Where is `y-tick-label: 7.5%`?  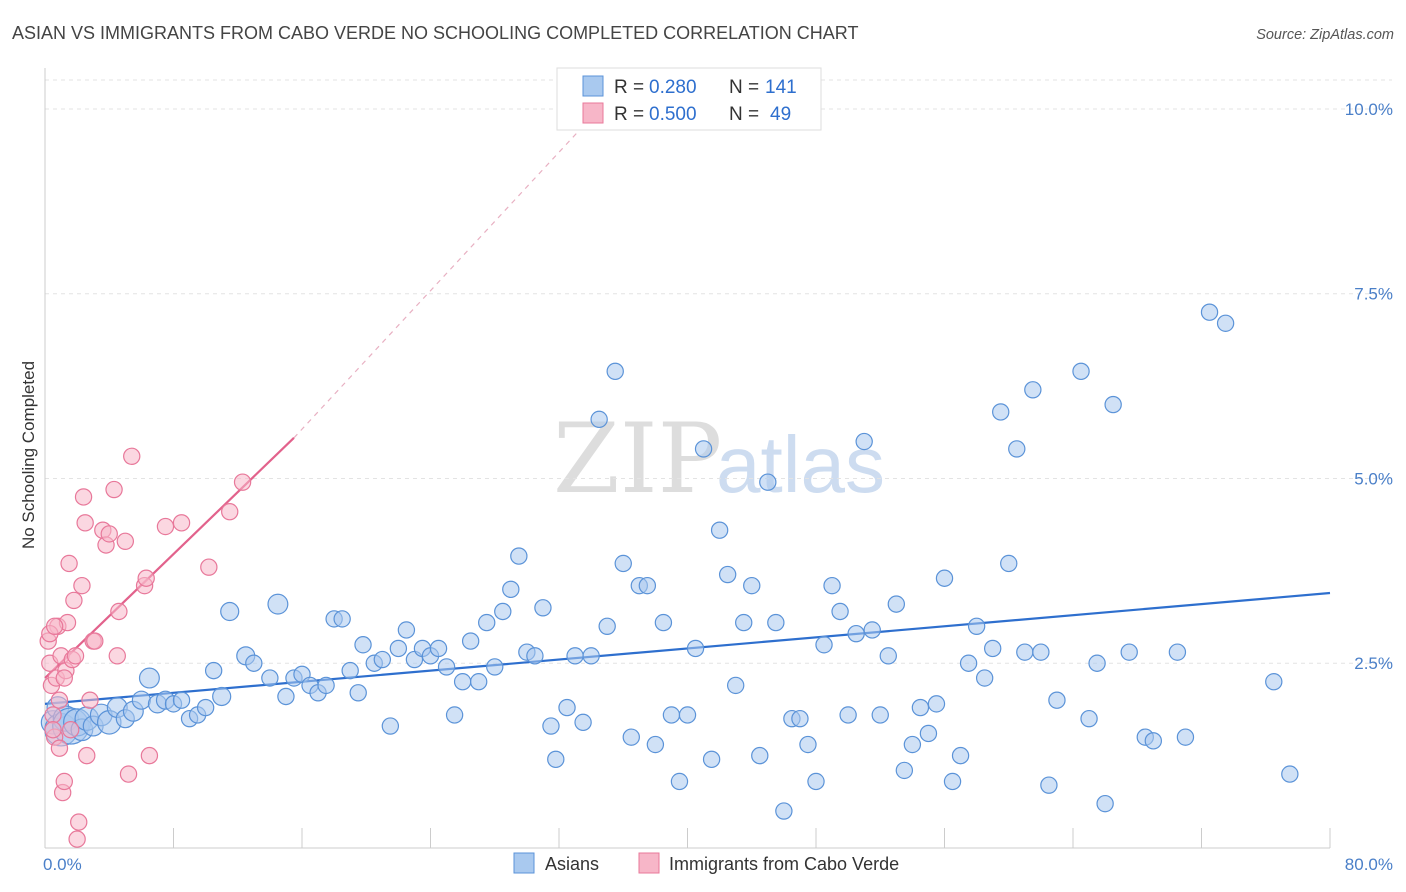
y-tick-label: 7.5% is located at coordinates (1373, 294).